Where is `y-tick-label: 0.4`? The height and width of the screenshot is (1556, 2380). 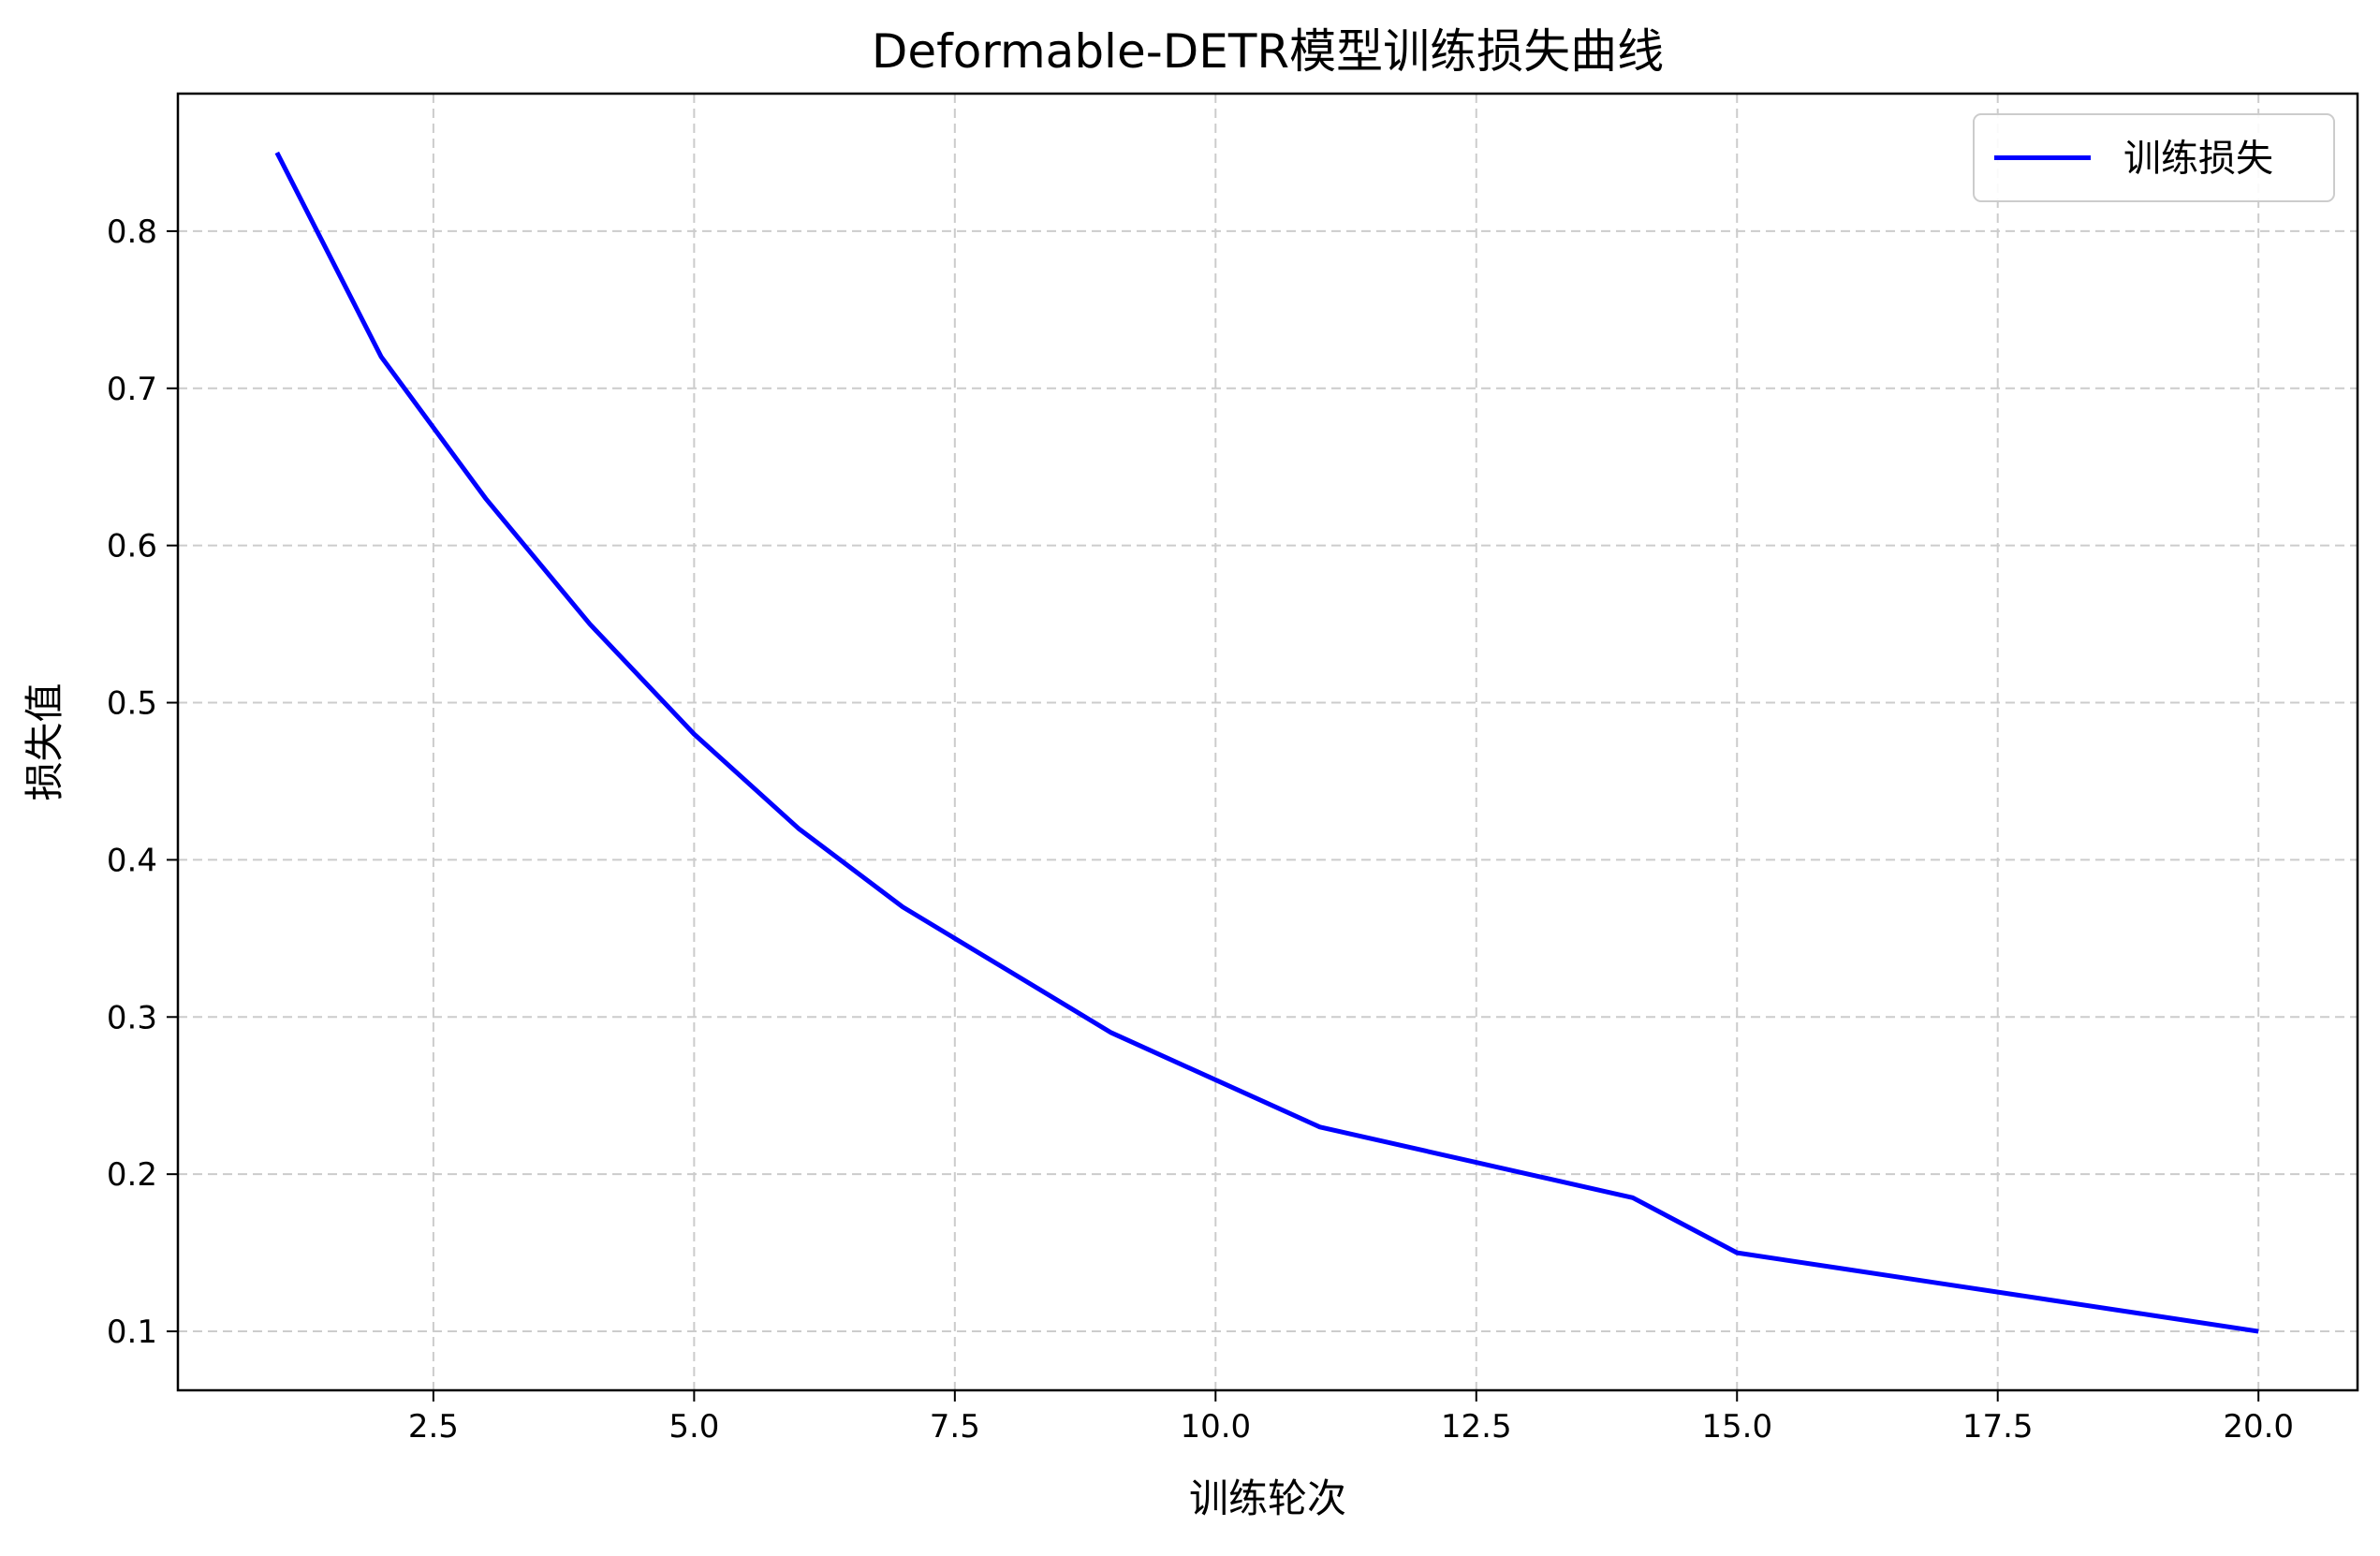
y-tick-label: 0.4 is located at coordinates (132, 860).